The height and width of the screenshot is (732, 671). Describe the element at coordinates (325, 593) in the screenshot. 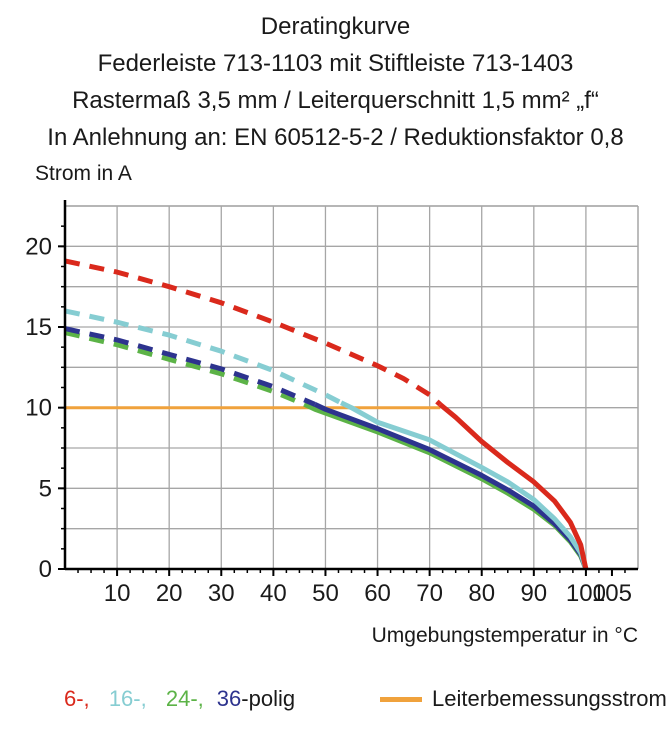

I see `x-tick-label: 50` at that location.